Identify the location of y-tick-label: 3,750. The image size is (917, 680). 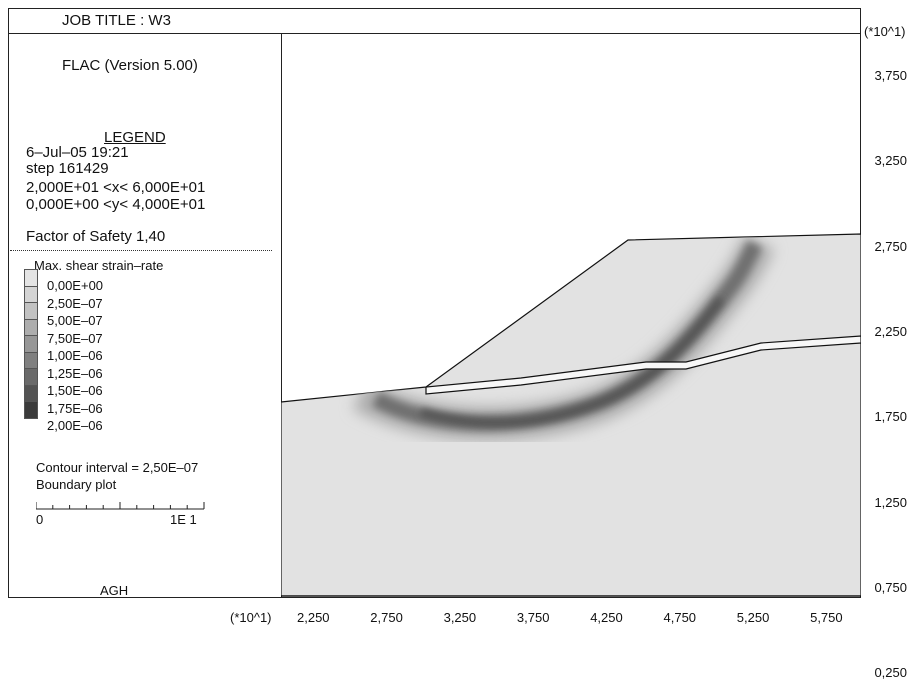
(890, 75).